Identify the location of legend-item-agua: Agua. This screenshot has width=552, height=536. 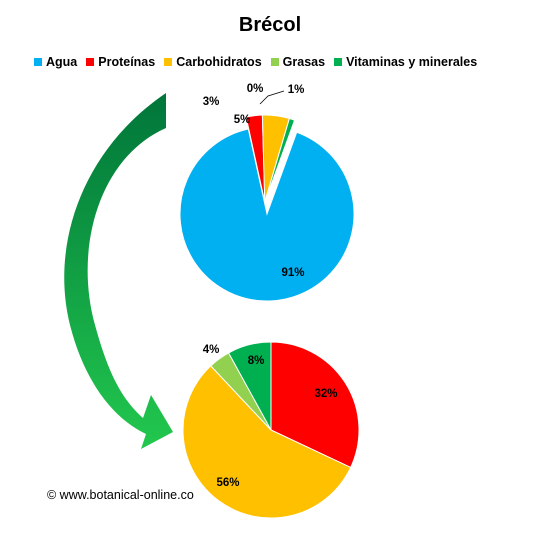
(55, 62).